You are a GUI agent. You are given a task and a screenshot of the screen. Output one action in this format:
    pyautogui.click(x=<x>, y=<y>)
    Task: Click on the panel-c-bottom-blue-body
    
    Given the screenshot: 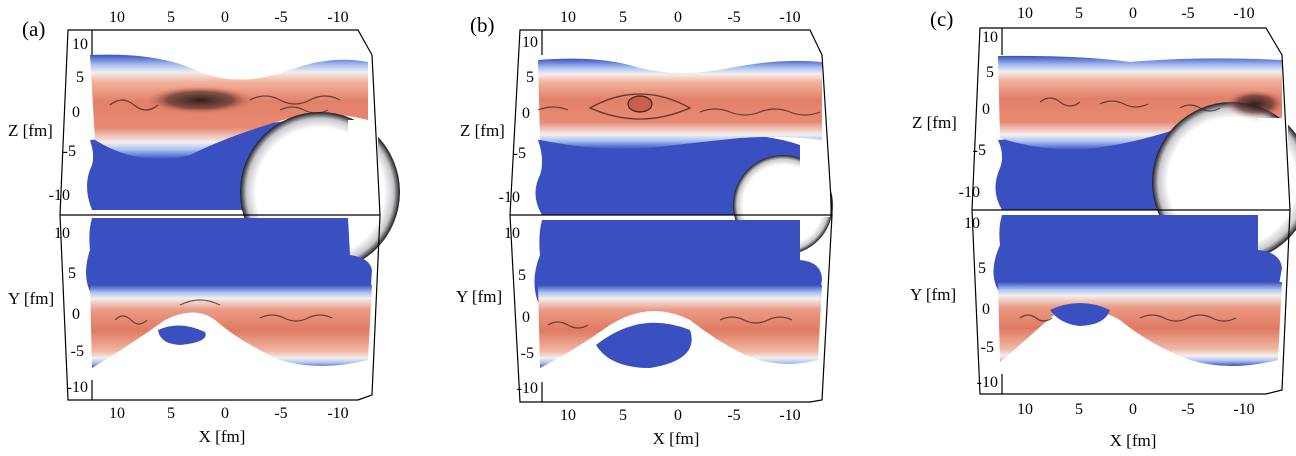 What is the action you would take?
    pyautogui.click(x=1137, y=252)
    